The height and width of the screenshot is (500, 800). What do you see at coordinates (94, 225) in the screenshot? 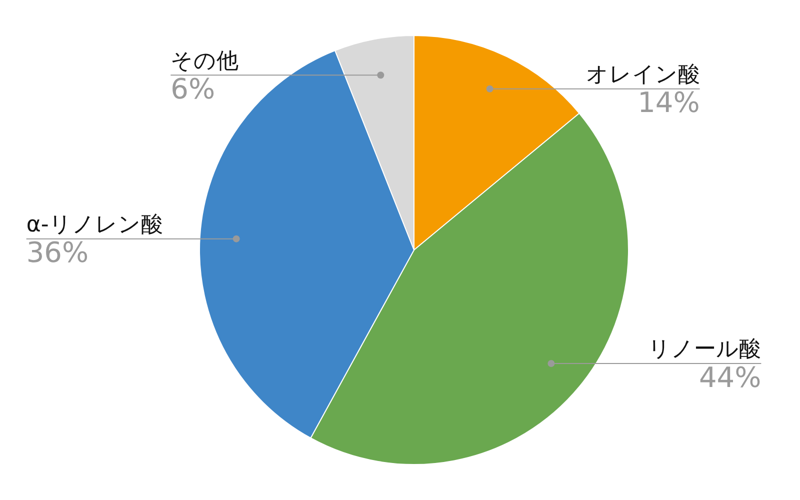
I see `slice-label: α-リノレン酸` at bounding box center [94, 225].